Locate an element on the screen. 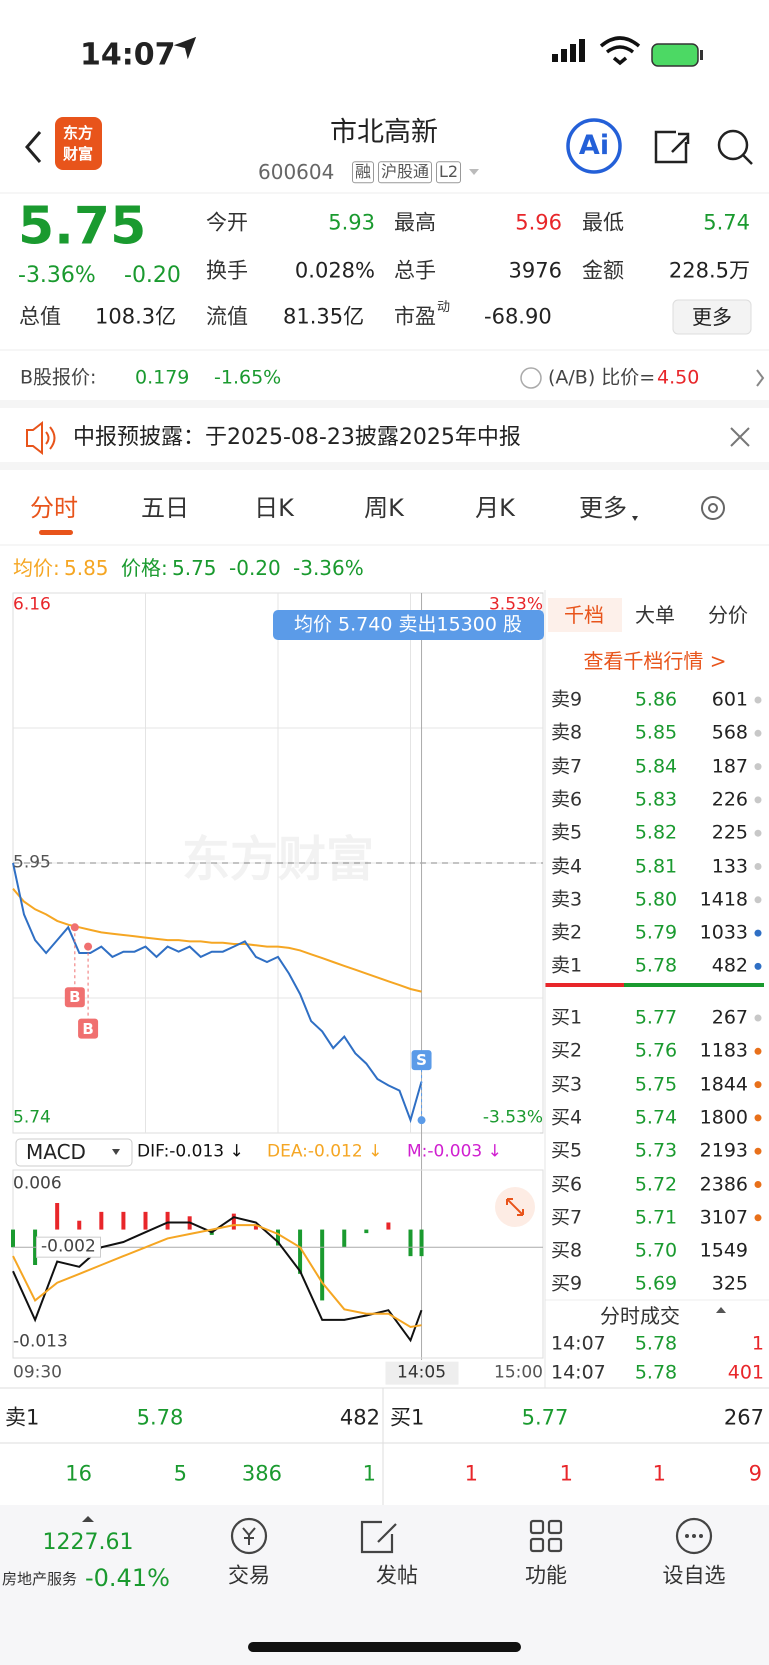  stock-code: 600604 is located at coordinates (296, 172).